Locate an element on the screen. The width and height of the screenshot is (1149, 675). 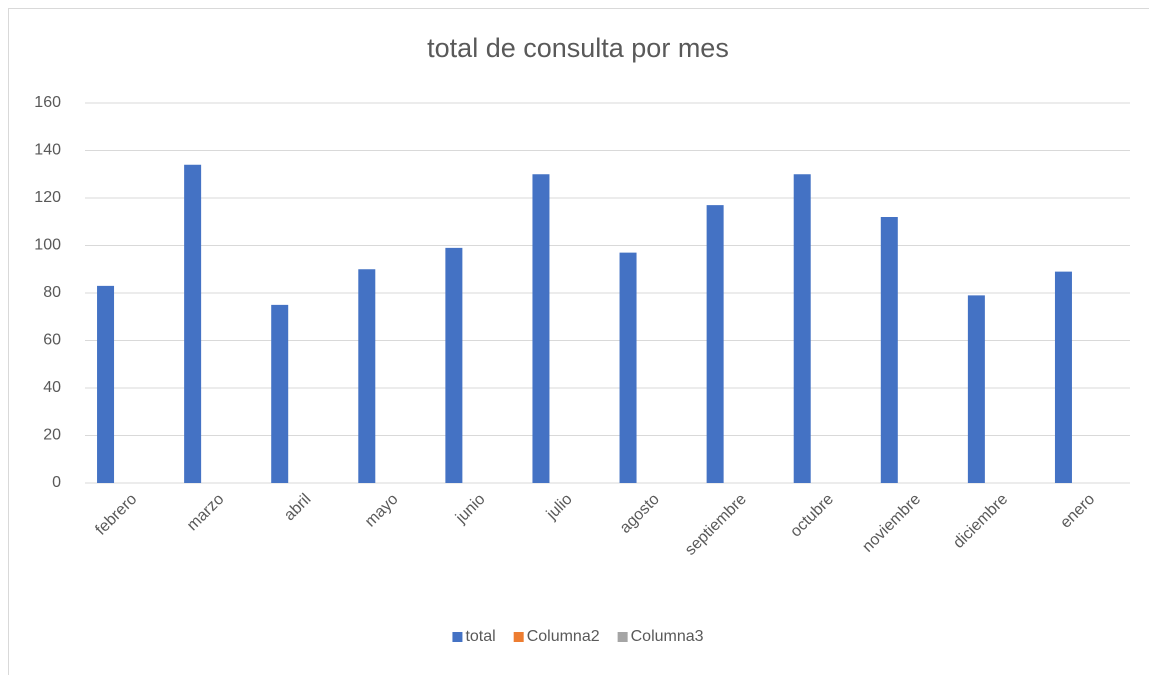
legend-label: Columna3 is located at coordinates (667, 636).